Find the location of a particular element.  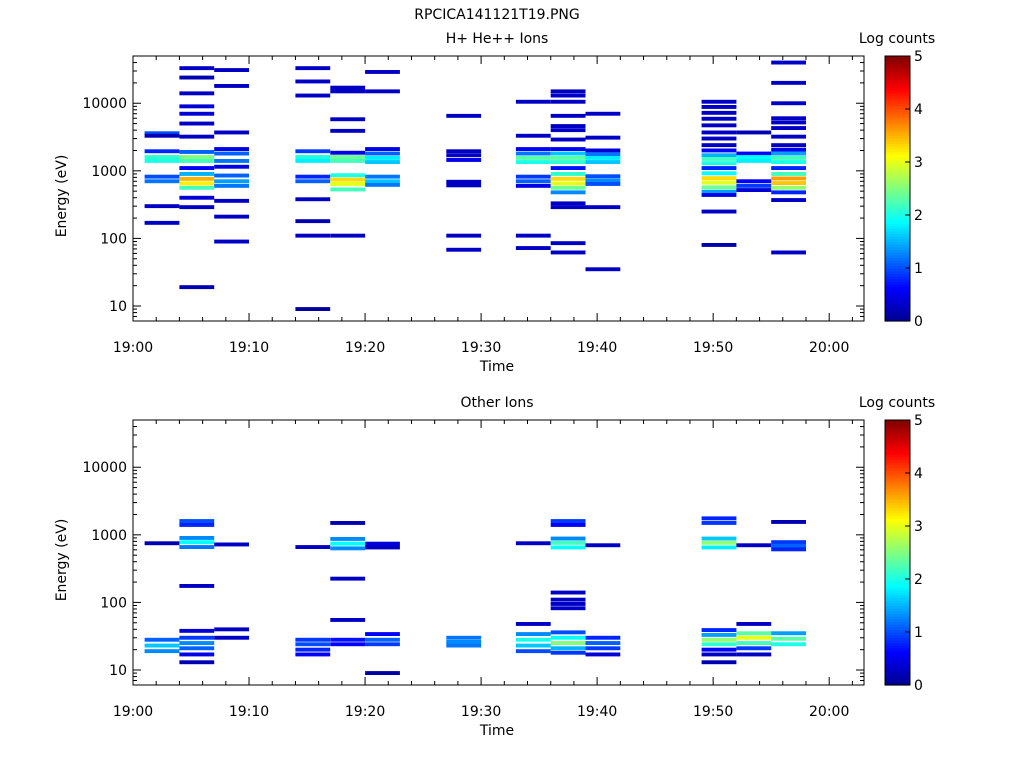

colorbar-label: Log counts is located at coordinates (897, 39).